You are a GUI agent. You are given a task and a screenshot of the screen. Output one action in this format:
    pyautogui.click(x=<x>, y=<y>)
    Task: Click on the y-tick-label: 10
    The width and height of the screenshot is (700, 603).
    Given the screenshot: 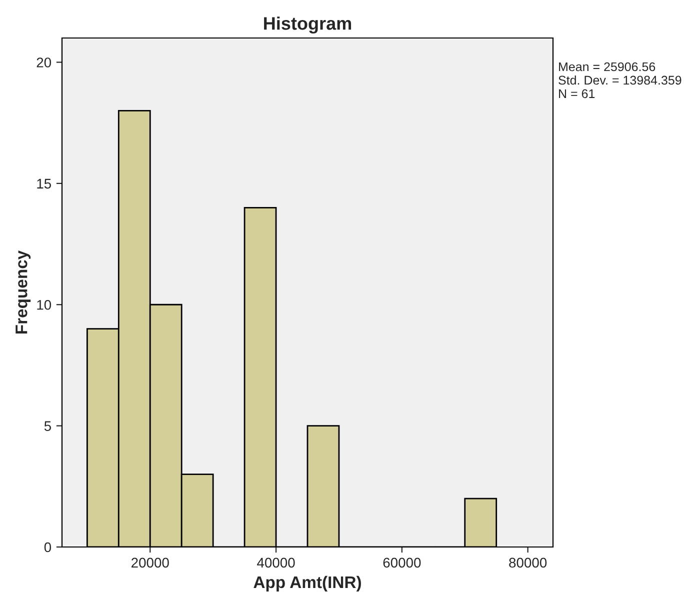 What is the action you would take?
    pyautogui.click(x=44, y=305)
    